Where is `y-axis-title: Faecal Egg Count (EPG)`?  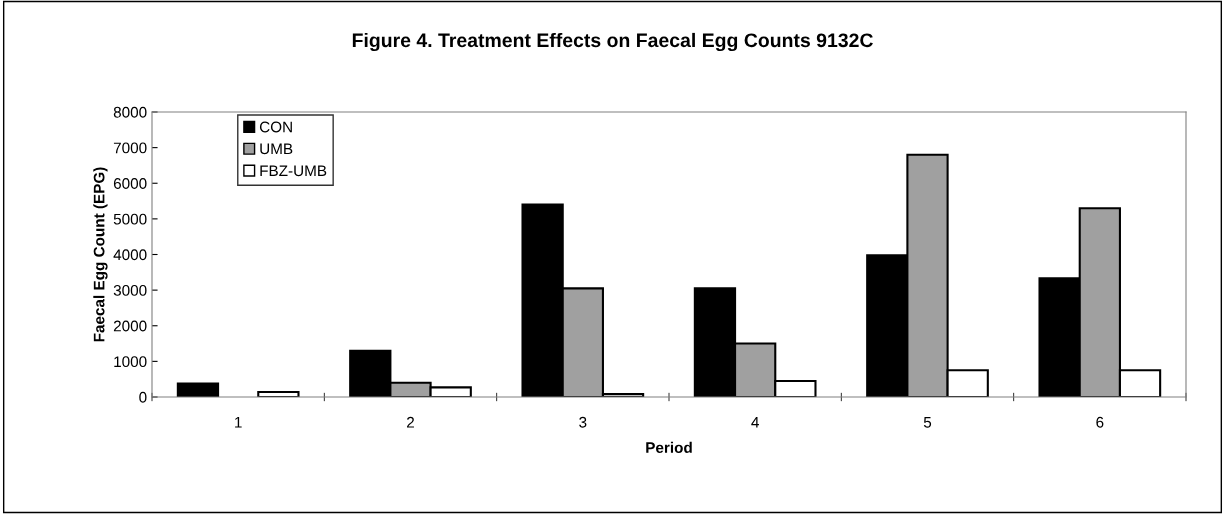 y-axis-title: Faecal Egg Count (EPG) is located at coordinates (100, 254).